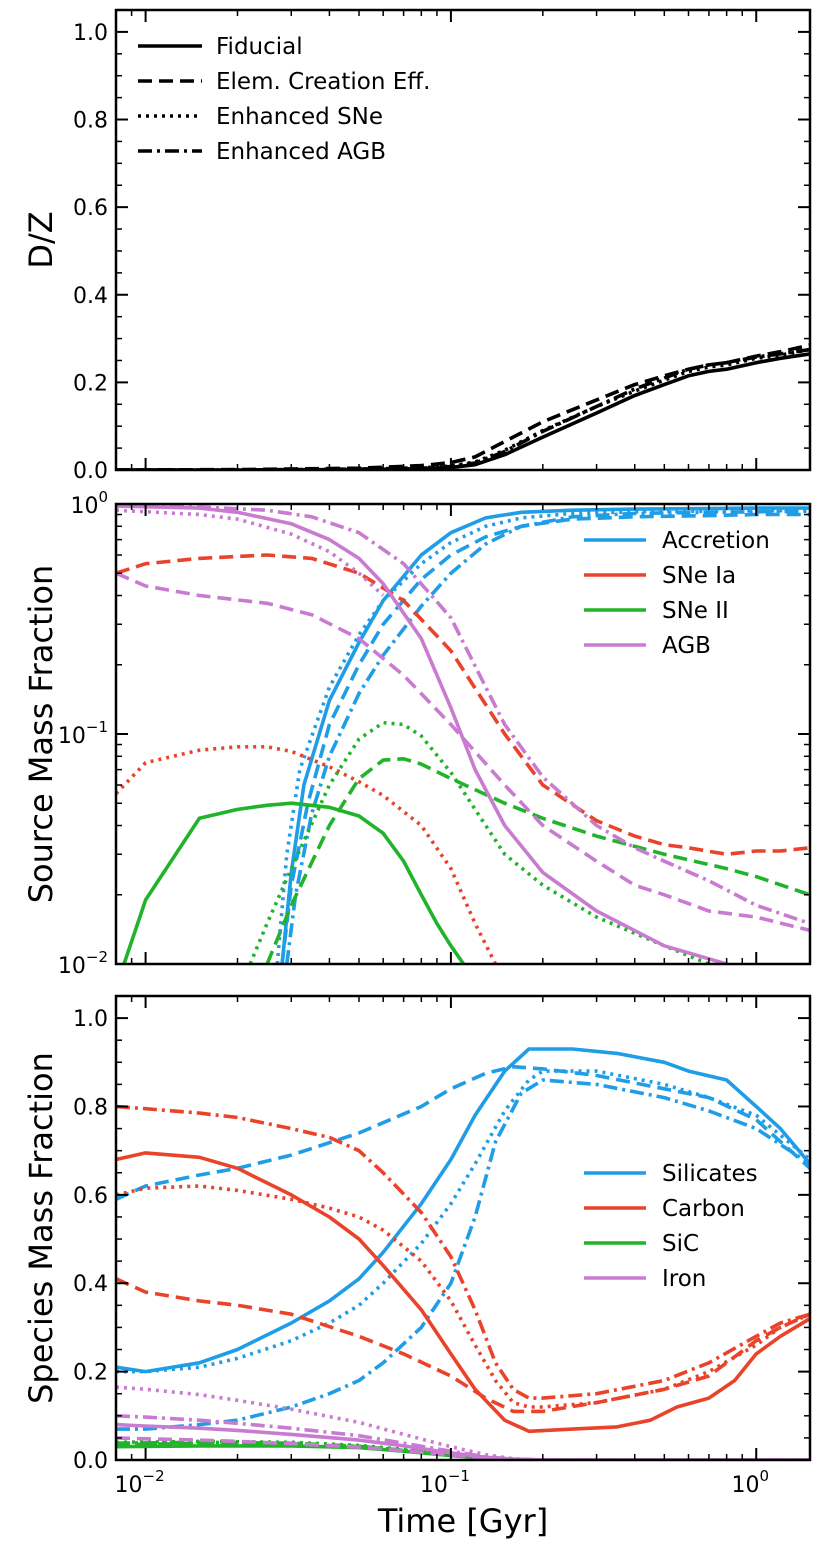 This screenshot has height=1541, width=822. What do you see at coordinates (463, 1345) in the screenshot?
I see `series-carbon-dashed-line` at bounding box center [463, 1345].